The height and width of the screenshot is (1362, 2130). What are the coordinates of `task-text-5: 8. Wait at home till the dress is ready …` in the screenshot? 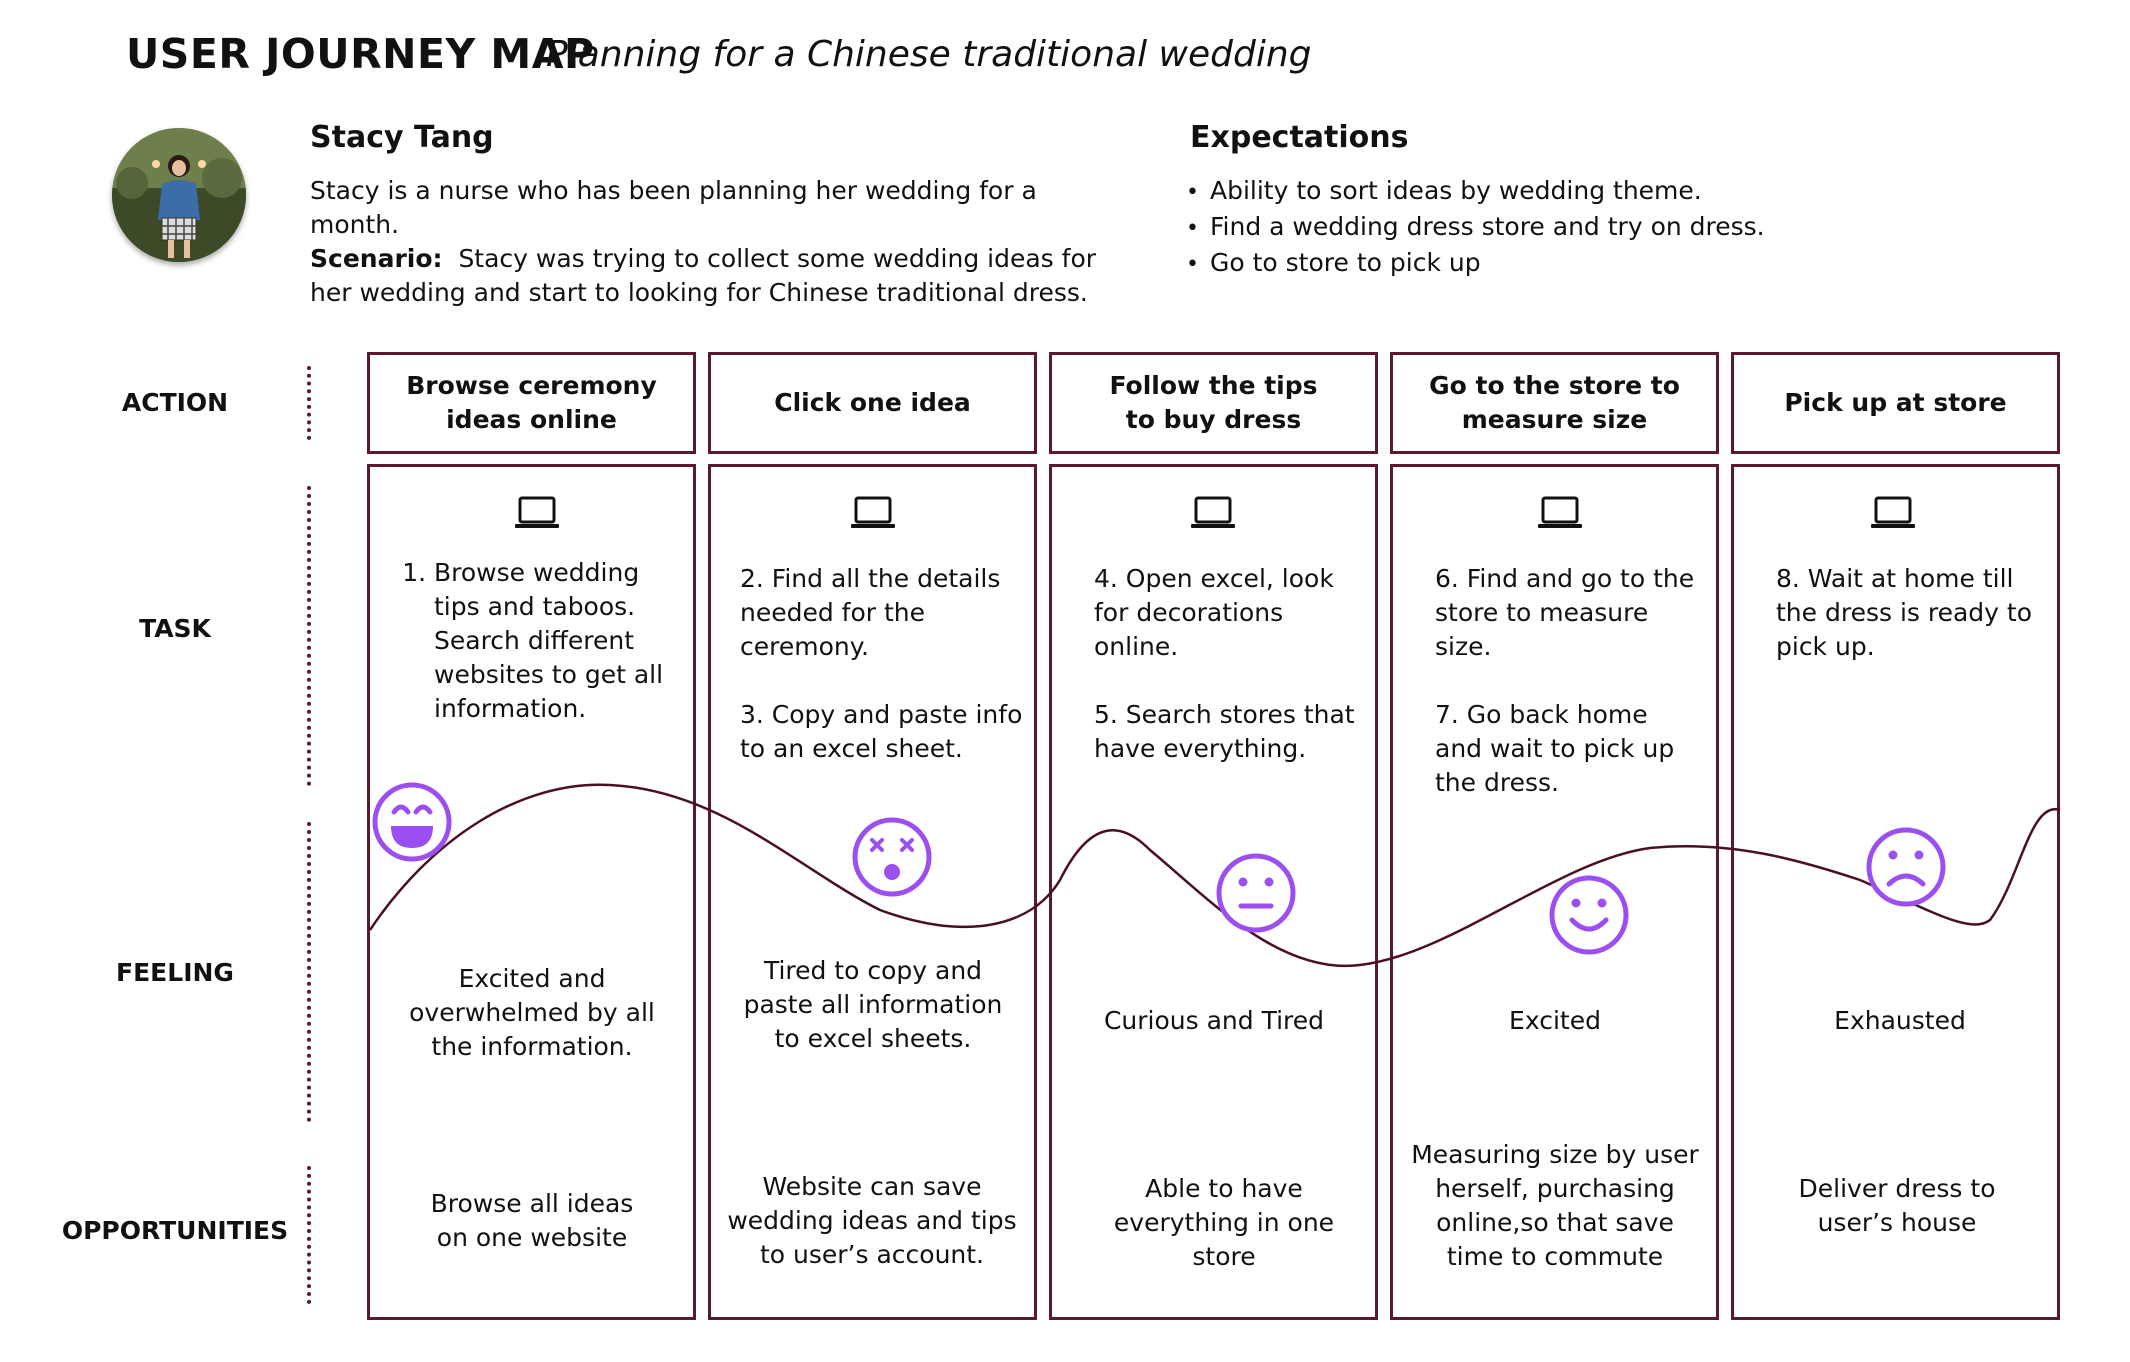 It's located at (1911, 613).